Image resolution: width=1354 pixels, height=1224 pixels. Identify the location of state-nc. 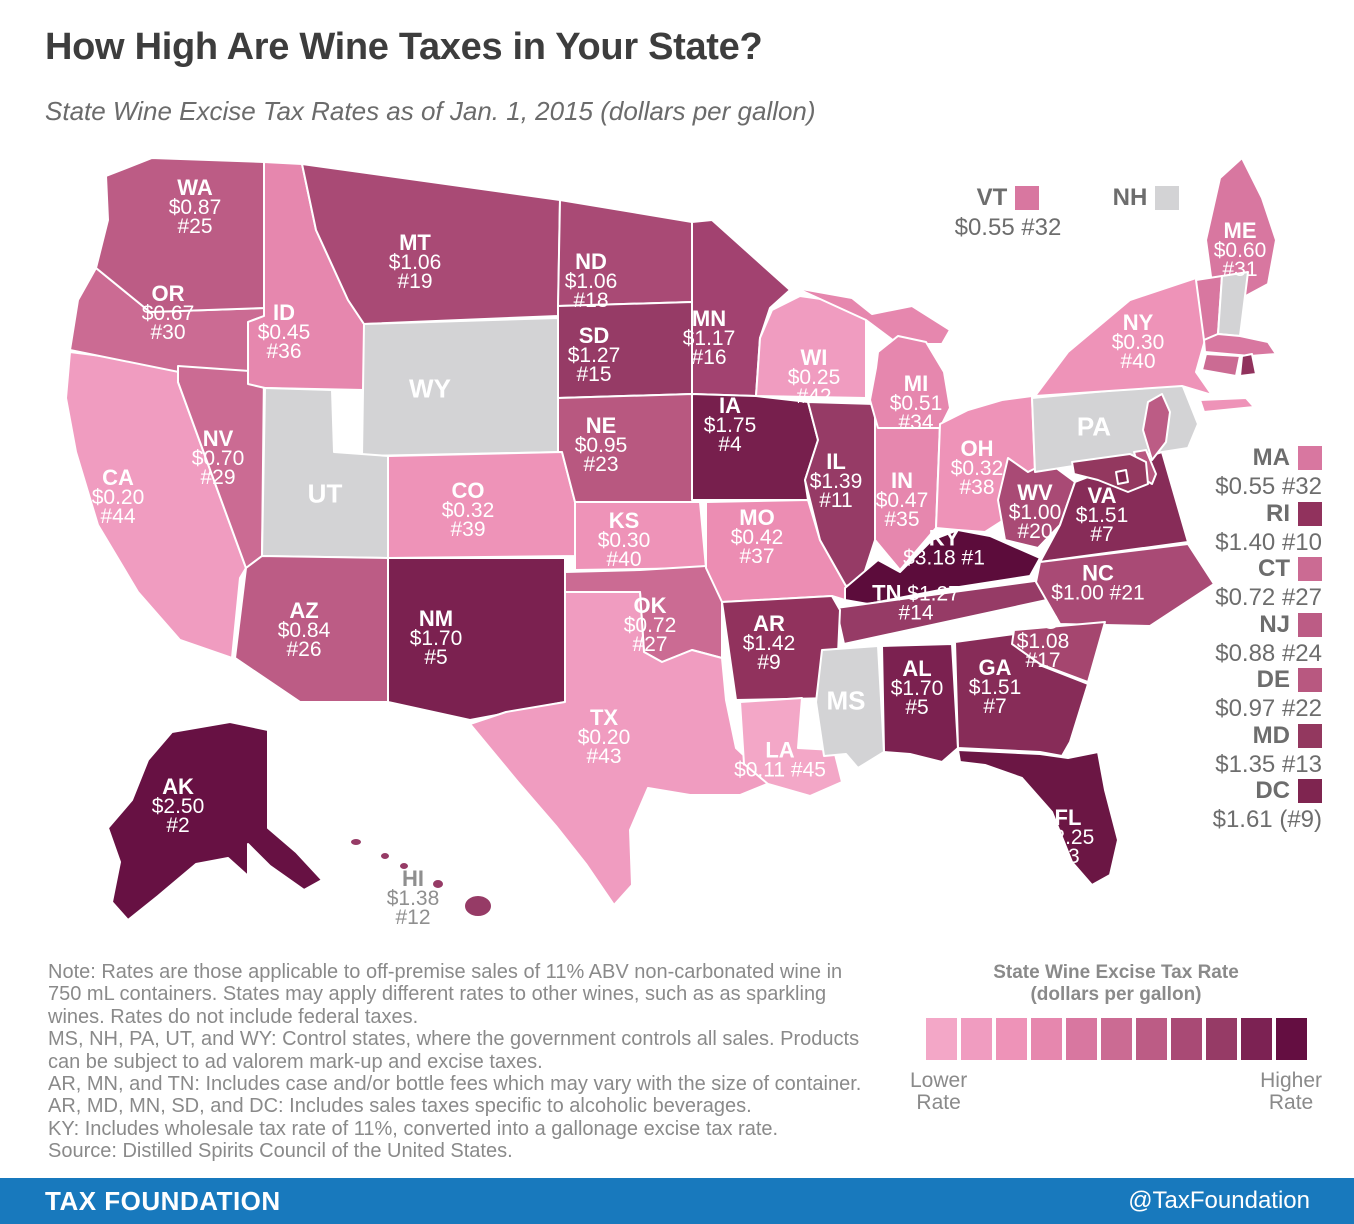
(1125, 585).